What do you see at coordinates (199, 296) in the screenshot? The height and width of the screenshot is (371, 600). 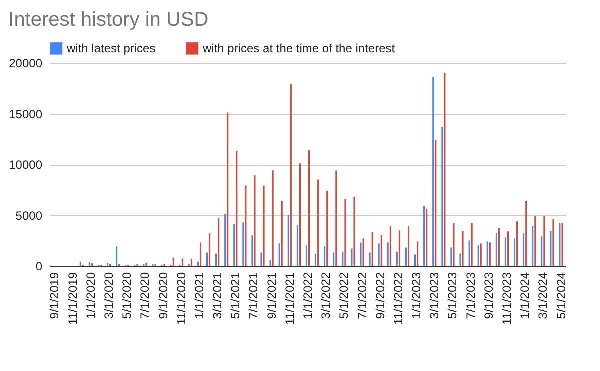 I see `x-tick-label: 1/1/2021` at bounding box center [199, 296].